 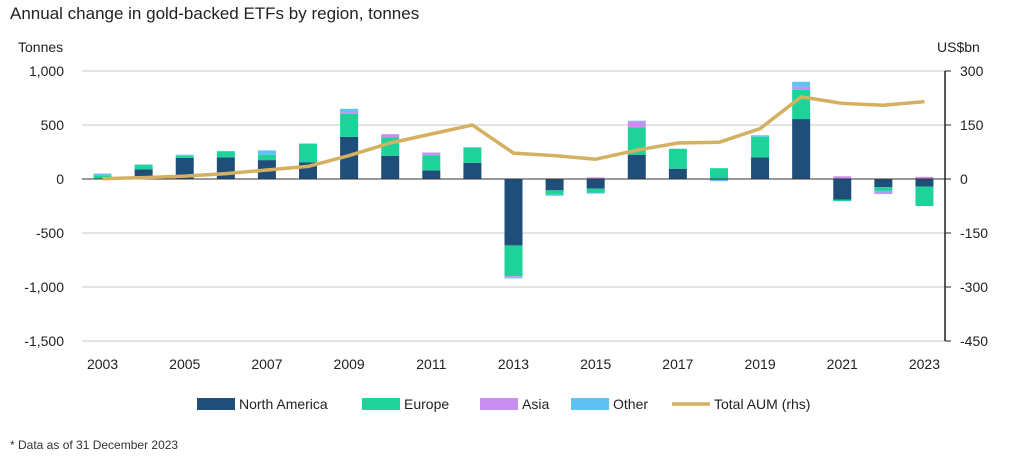 I want to click on bar-europe-2023, so click(x=924, y=196).